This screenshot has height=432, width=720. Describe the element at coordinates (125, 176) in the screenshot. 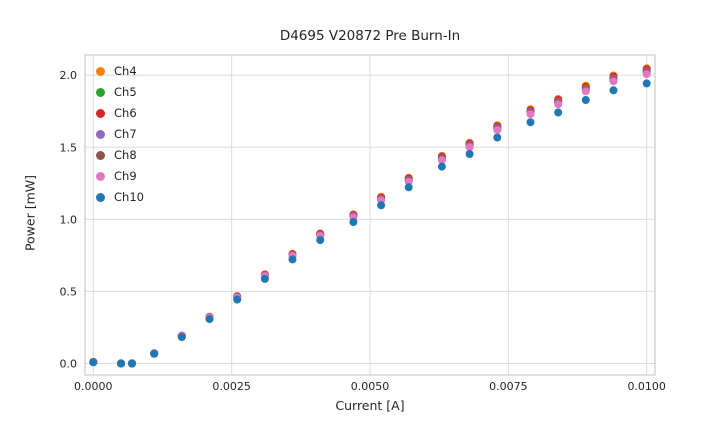

I see `legend-label: Ch9` at that location.